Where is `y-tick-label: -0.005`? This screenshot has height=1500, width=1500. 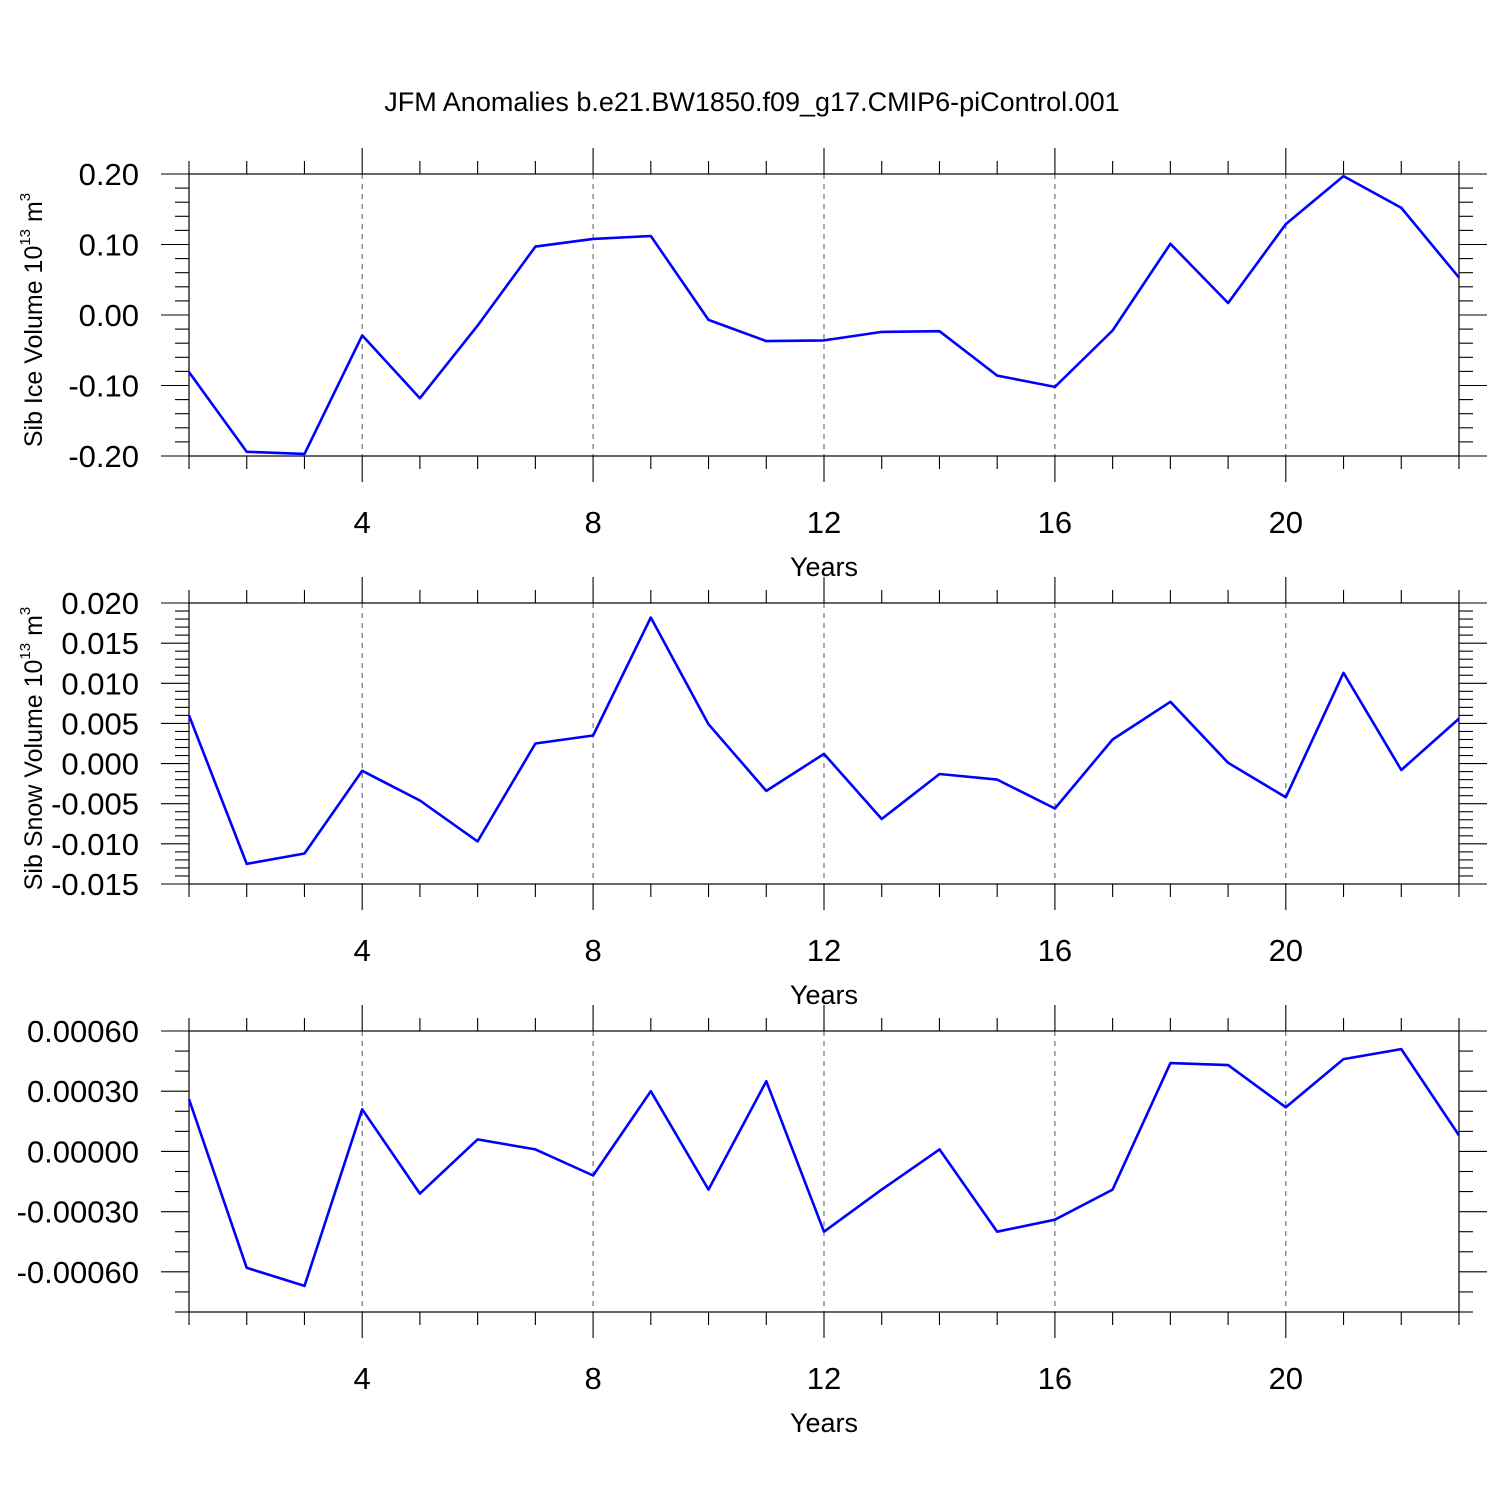
y-tick-label: -0.005 is located at coordinates (95, 804).